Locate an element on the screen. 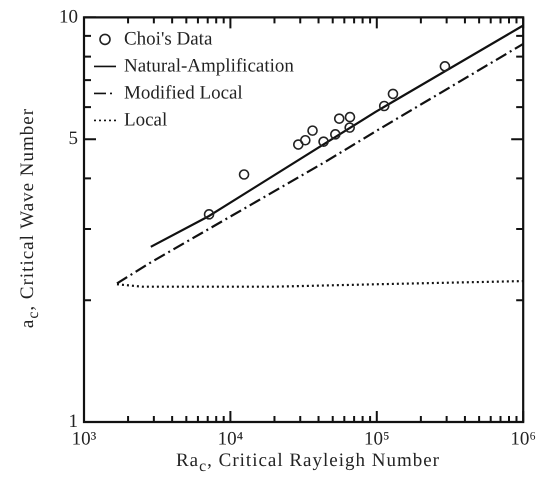 The image size is (542, 477). legend-label: Modified Local is located at coordinates (183, 93).